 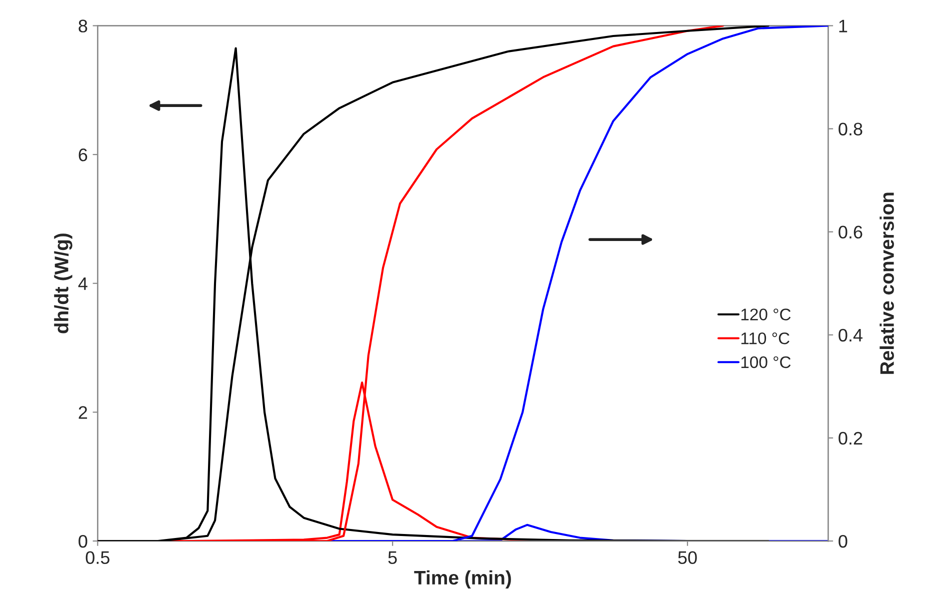 I want to click on y-tick-label: 8, so click(x=83, y=26).